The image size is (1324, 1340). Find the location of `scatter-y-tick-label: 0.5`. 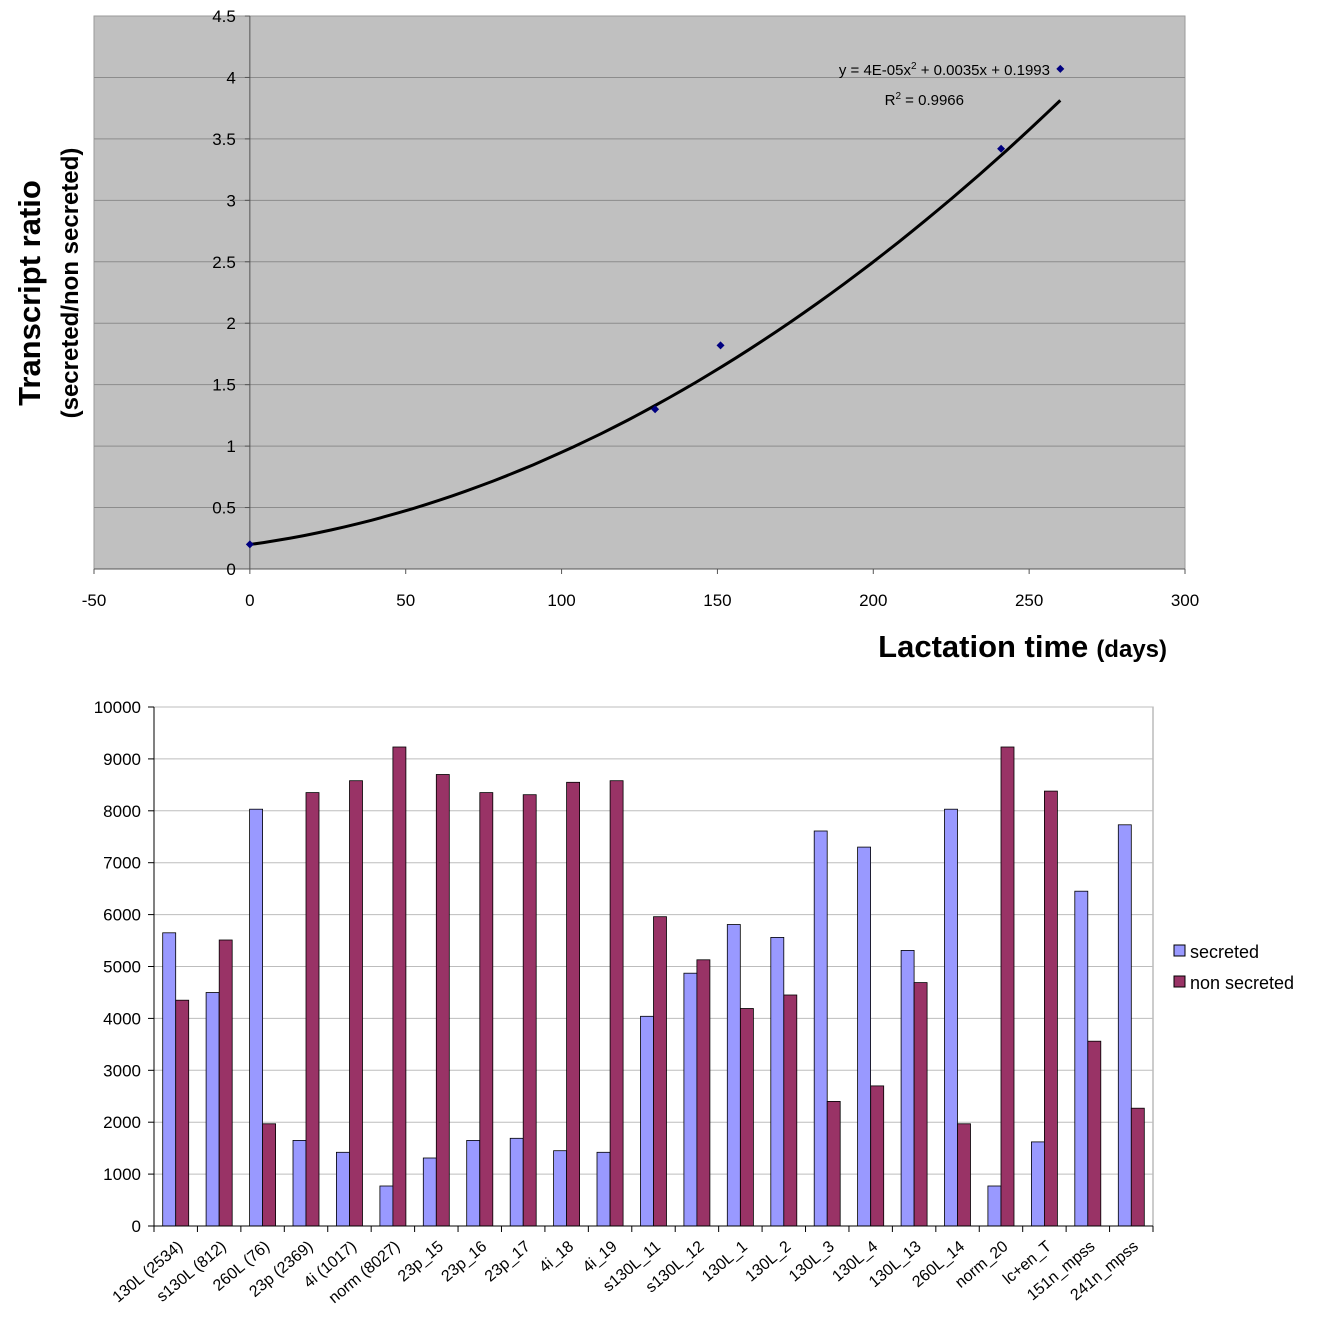

scatter-y-tick-label: 0.5 is located at coordinates (224, 508).